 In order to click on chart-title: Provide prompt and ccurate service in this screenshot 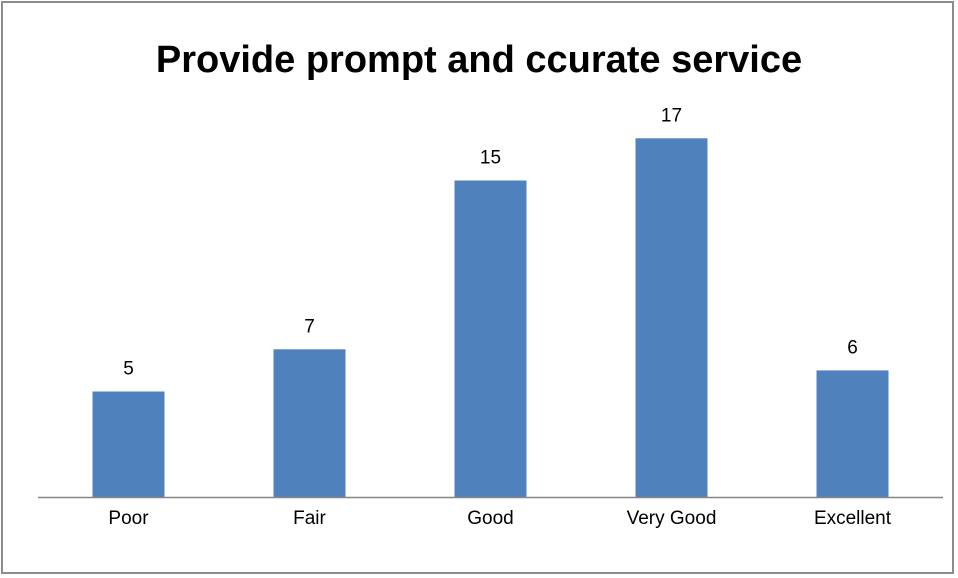, I will do `click(479, 60)`.